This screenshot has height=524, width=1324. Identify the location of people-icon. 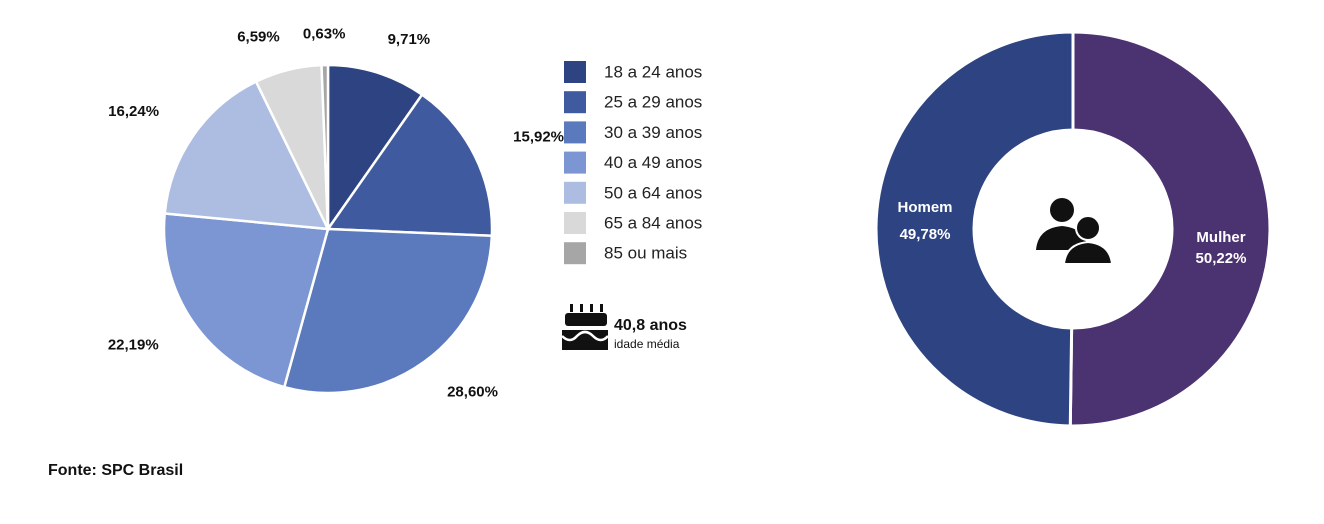
(1075, 231).